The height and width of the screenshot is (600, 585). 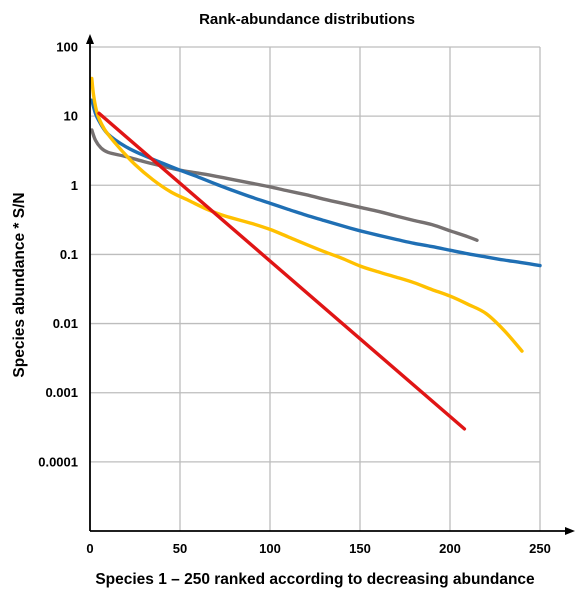 I want to click on x-axis-arrow, so click(x=570, y=531).